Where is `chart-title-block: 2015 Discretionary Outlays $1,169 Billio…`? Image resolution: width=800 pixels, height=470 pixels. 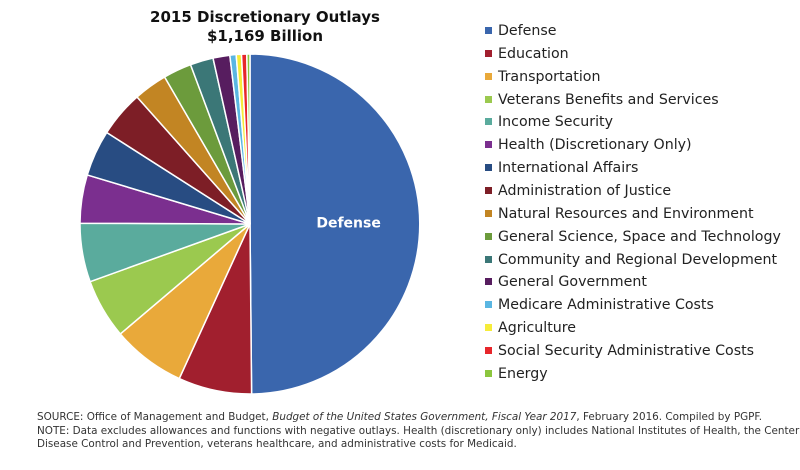
chart-title-block: 2015 Discretionary Outlays $1,169 Billio… is located at coordinates (265, 27).